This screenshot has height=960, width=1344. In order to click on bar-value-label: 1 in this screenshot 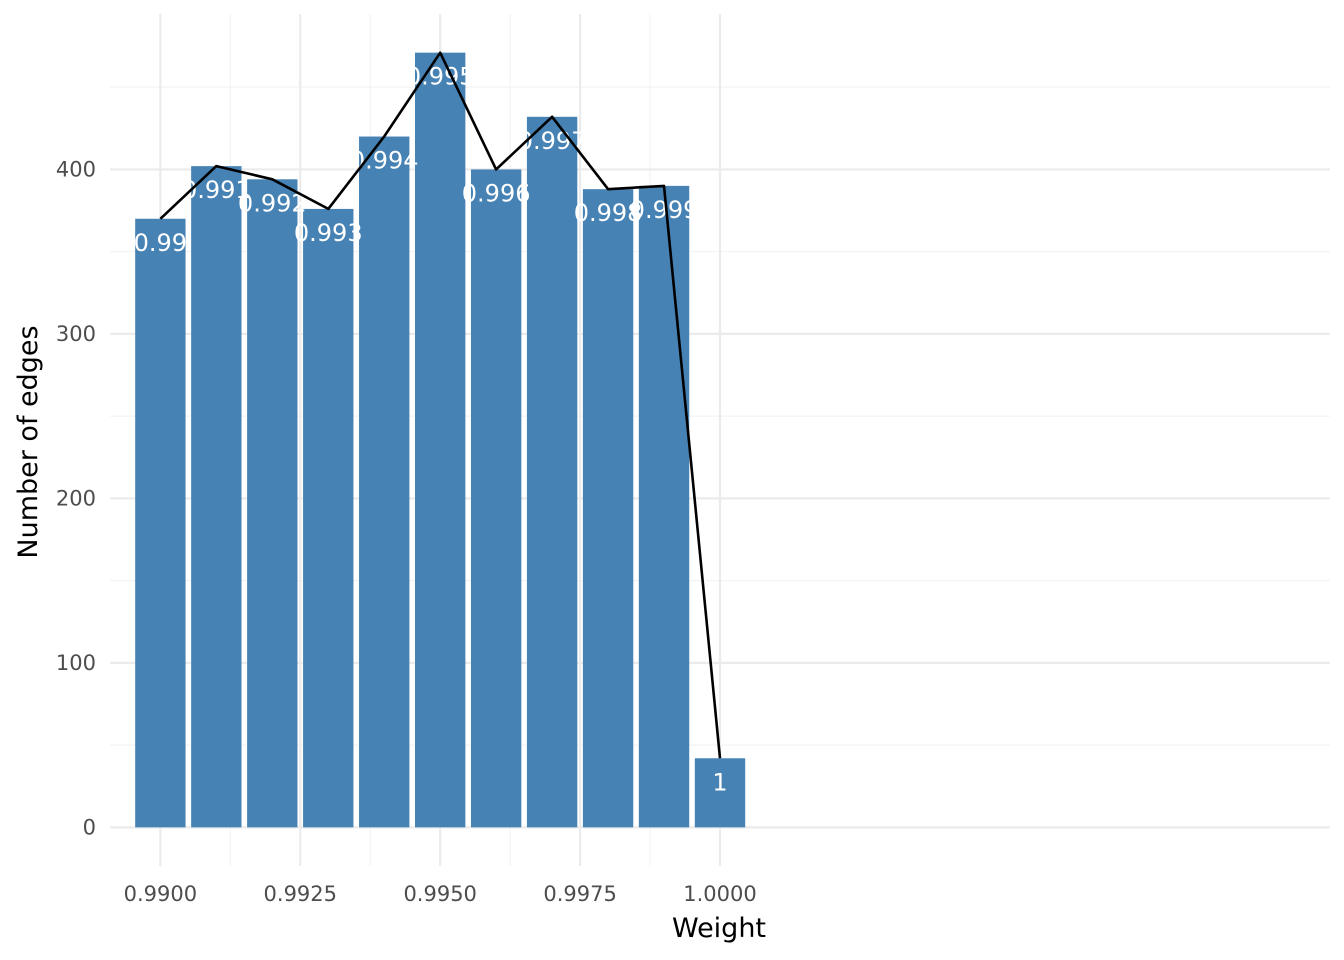, I will do `click(719, 782)`.